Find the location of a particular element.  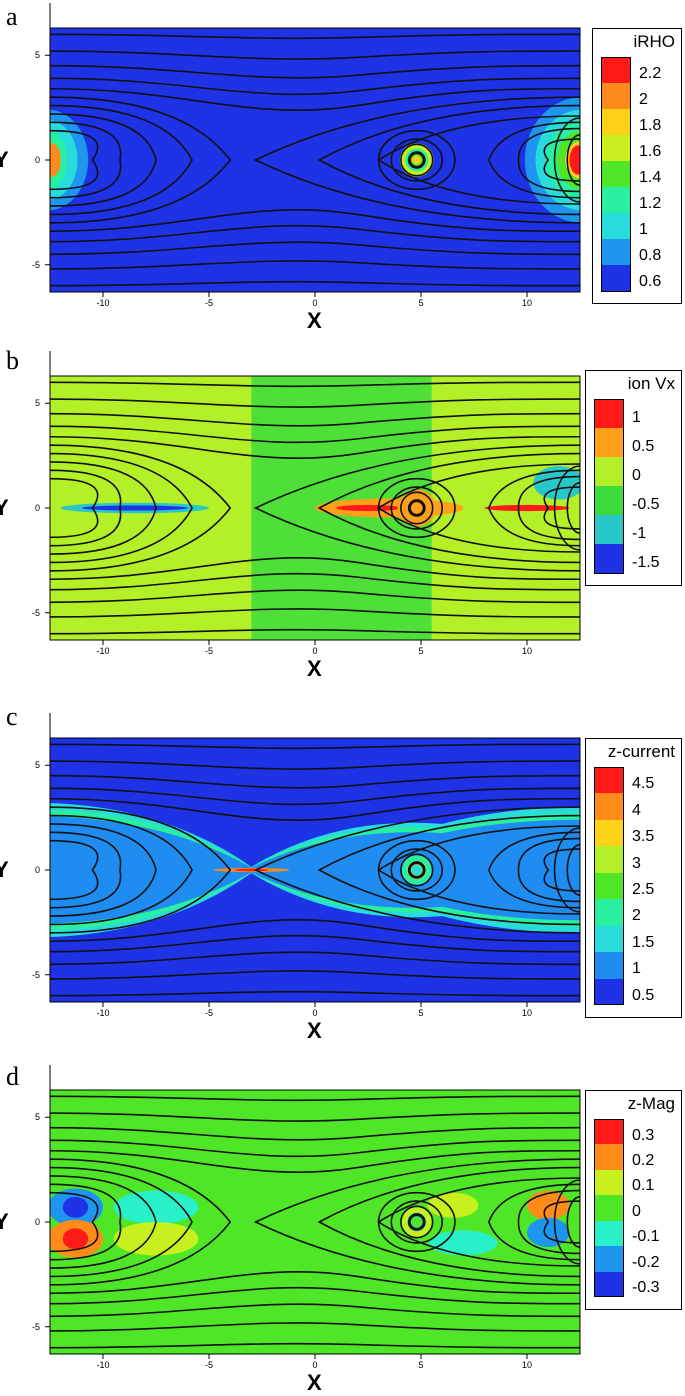

x-tick-label: 10 is located at coordinates (527, 651).